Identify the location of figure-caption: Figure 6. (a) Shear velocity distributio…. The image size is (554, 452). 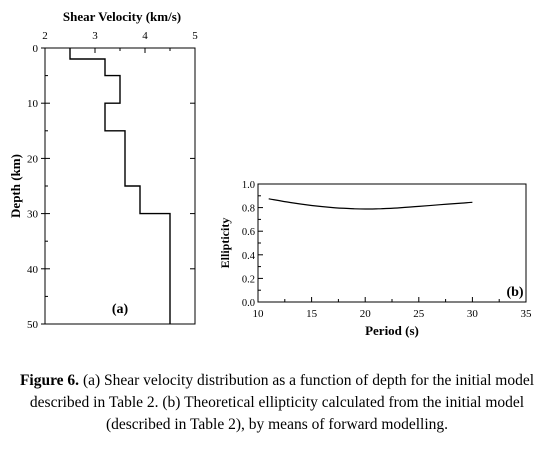
(277, 403).